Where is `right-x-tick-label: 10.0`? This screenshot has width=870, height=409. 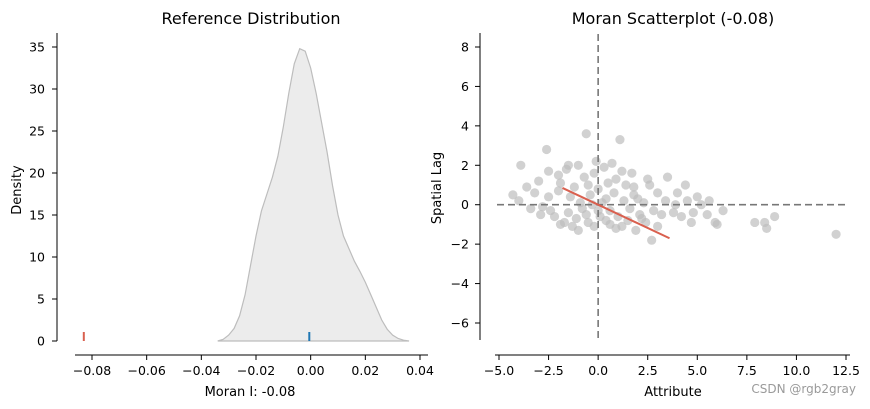 right-x-tick-label: 10.0 is located at coordinates (797, 370).